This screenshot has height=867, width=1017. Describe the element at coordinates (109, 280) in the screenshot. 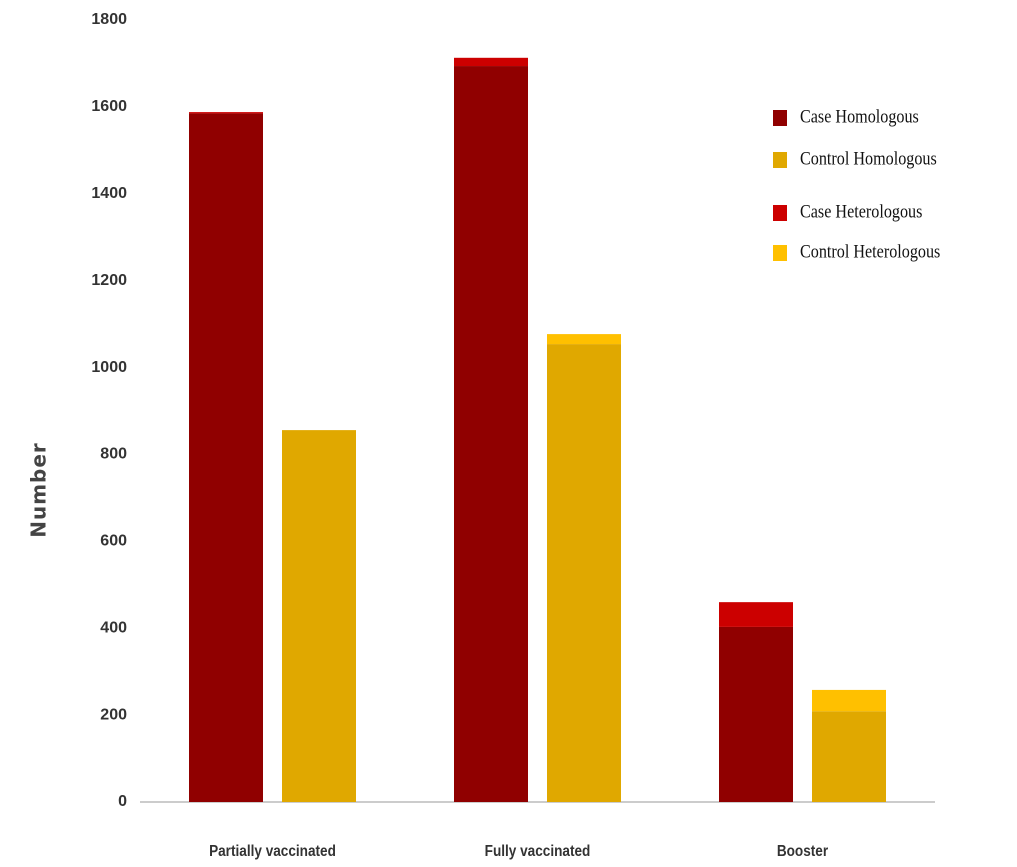

I see `y-tick-label: 1200` at that location.